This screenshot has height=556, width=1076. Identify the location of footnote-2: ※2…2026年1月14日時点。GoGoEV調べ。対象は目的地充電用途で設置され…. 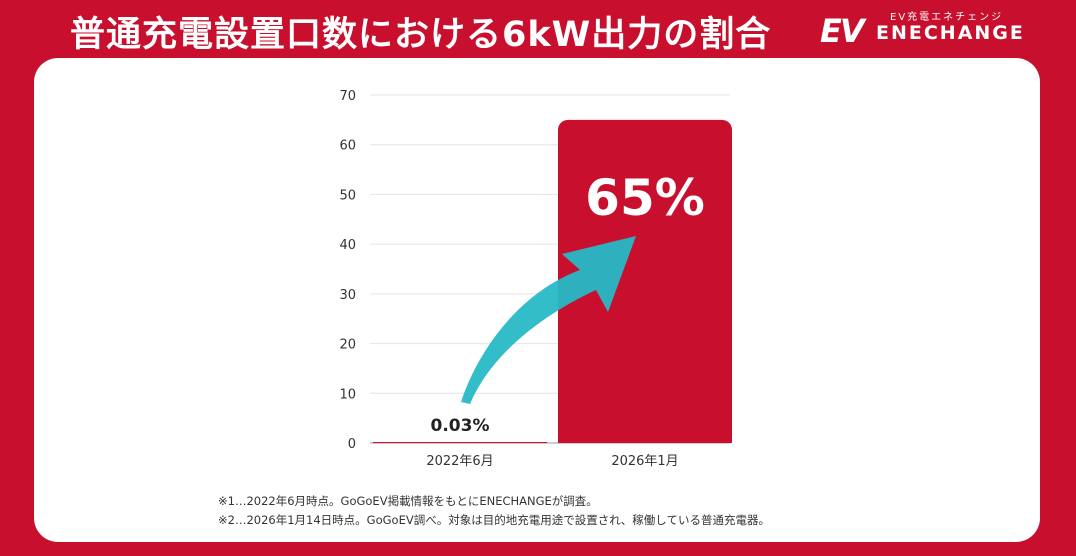
(494, 520).